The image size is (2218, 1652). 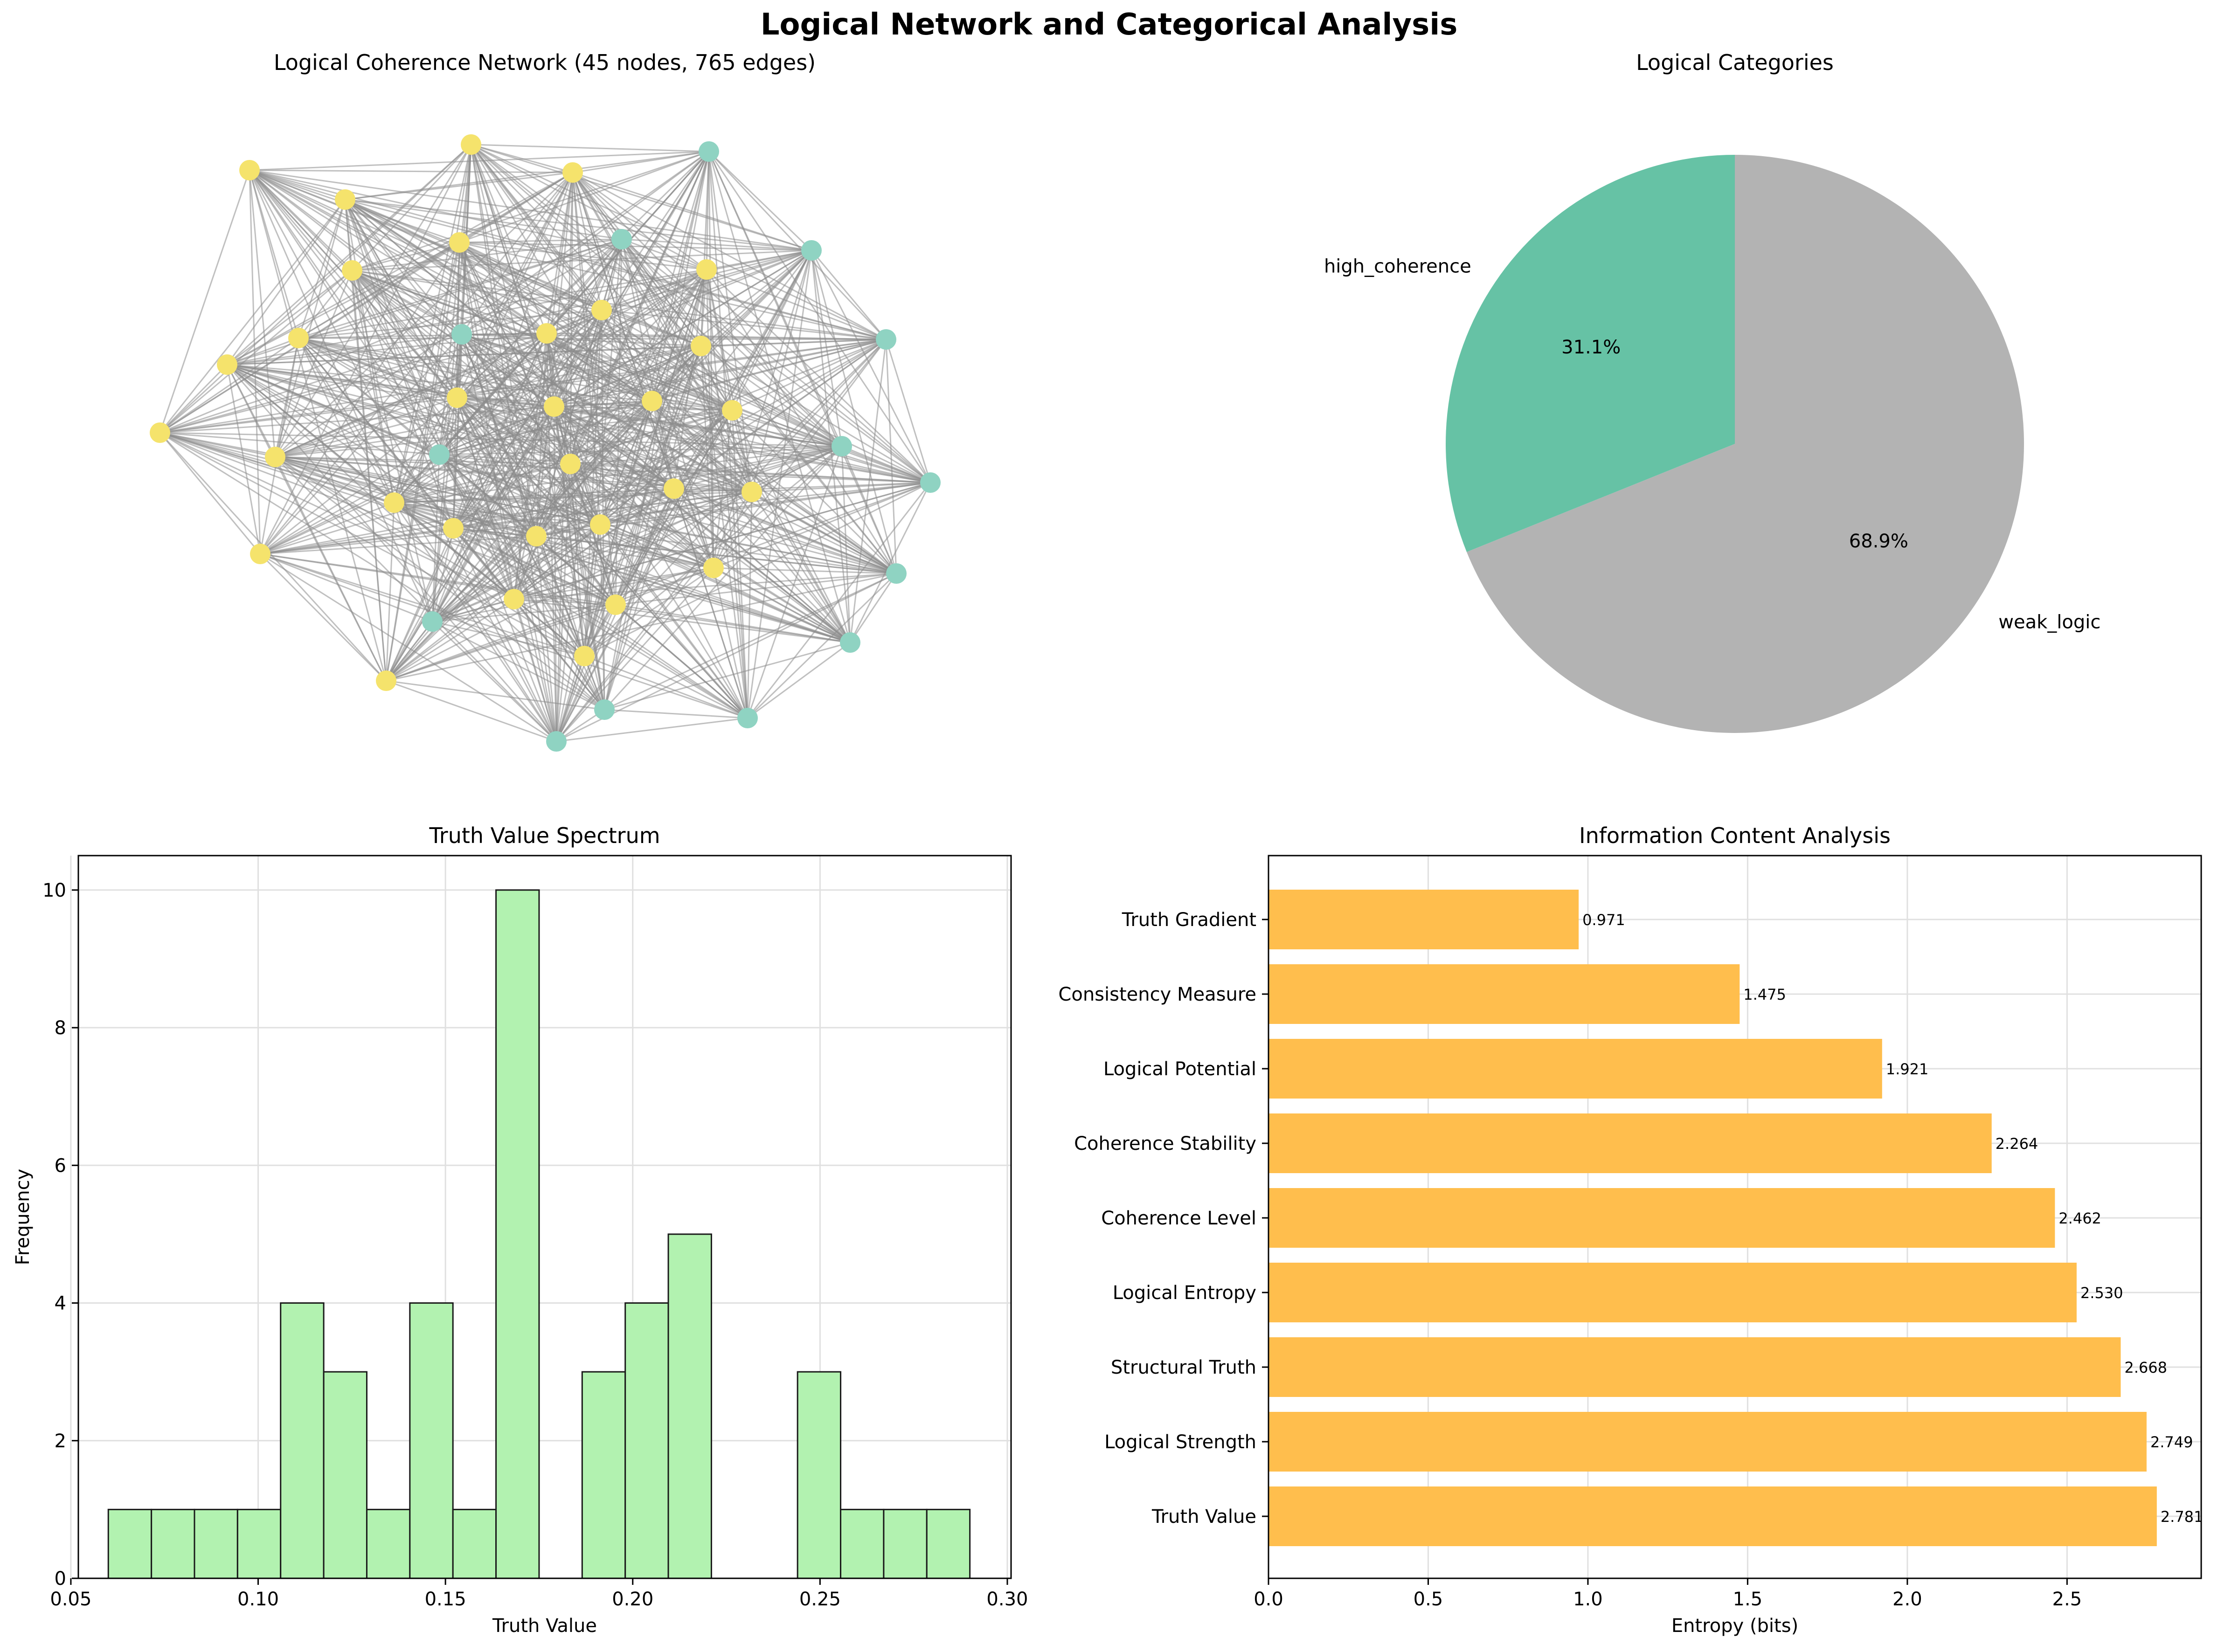 I want to click on network-nodes, so click(x=545, y=443).